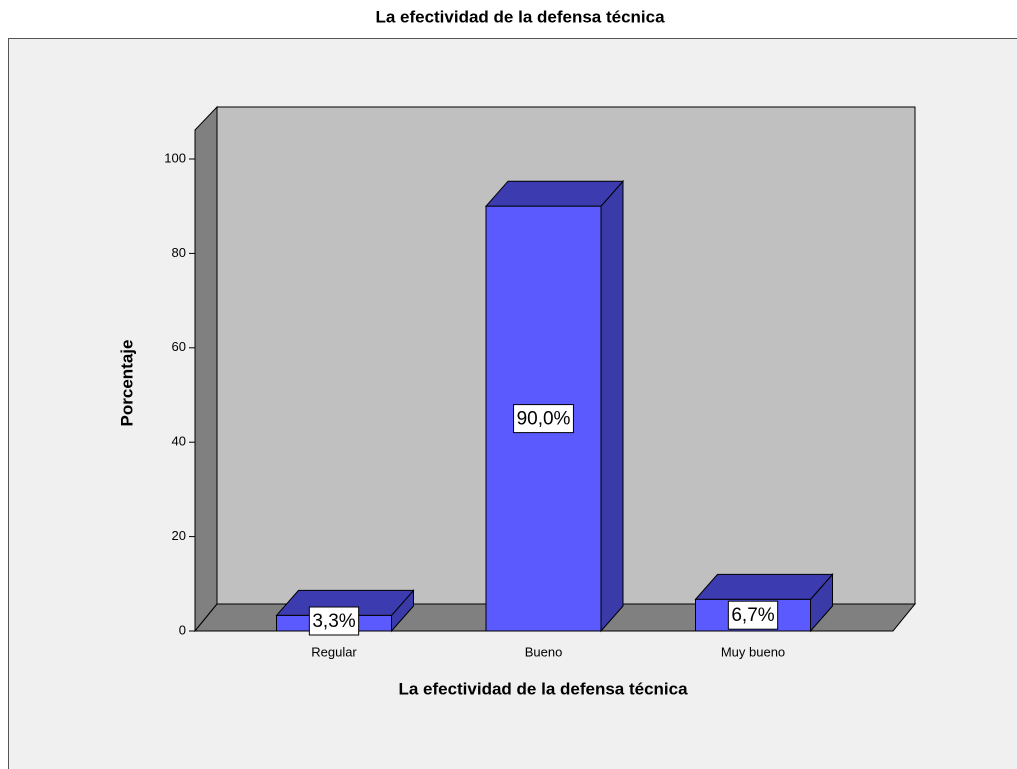  What do you see at coordinates (612, 406) in the screenshot?
I see `bar-side` at bounding box center [612, 406].